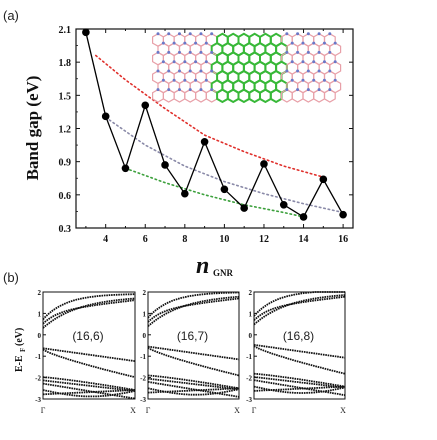  What do you see at coordinates (65, 130) in the screenshot?
I see `y-tick-label: 1.2` at bounding box center [65, 130].